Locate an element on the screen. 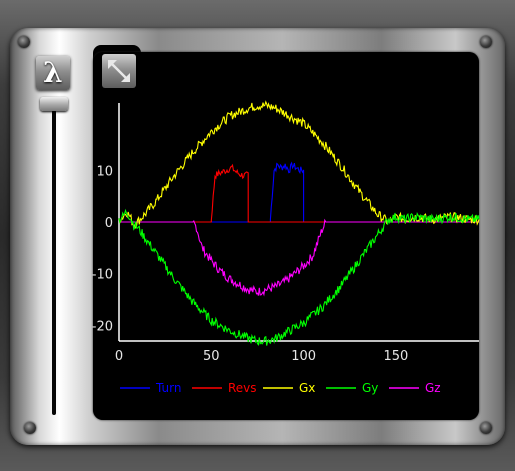  legend-label-turn: Turn is located at coordinates (168, 388).